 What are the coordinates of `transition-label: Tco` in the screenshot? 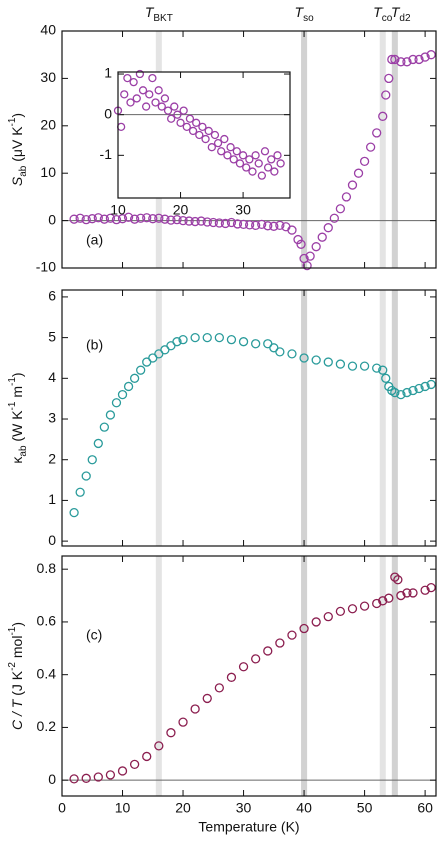 It's located at (383, 14).